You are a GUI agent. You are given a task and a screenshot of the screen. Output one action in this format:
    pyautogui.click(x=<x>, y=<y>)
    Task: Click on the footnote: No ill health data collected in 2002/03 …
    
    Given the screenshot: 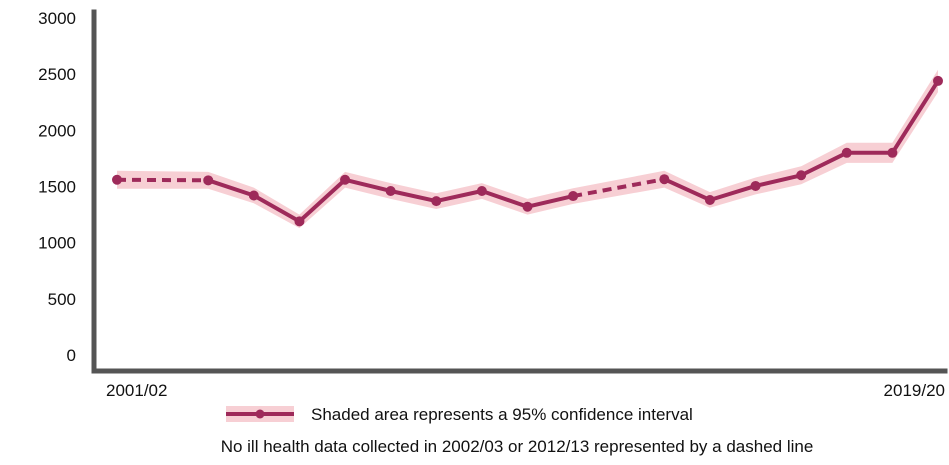 What is the action you would take?
    pyautogui.click(x=517, y=446)
    